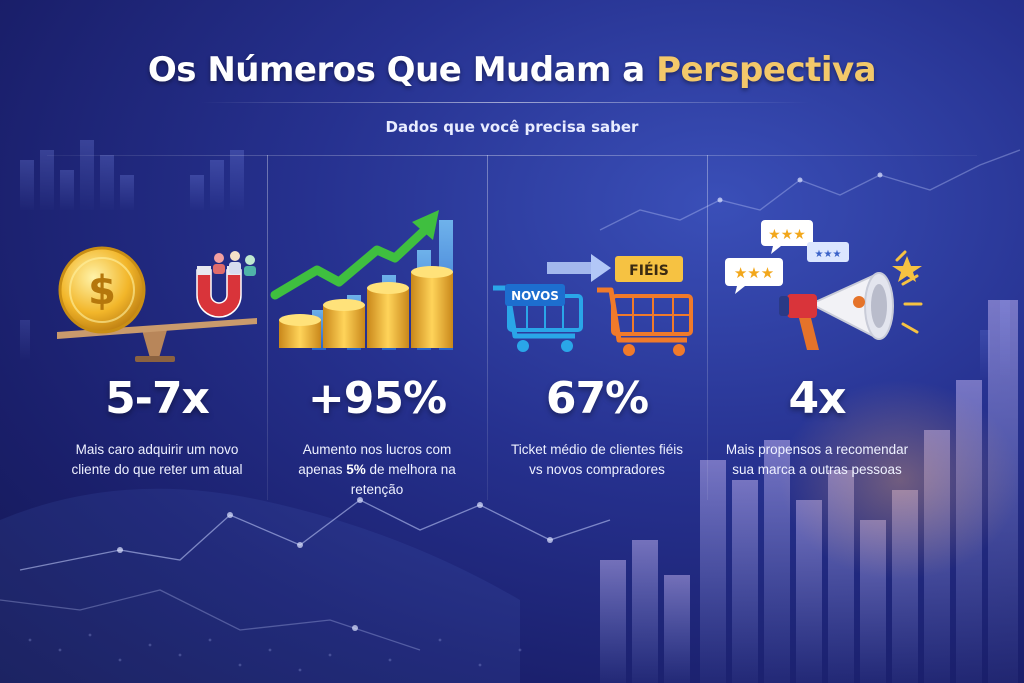 Image resolution: width=1024 pixels, height=683 pixels. What do you see at coordinates (597, 449) in the screenshot?
I see `desc-line: Ticket médio de clientes fiéis` at bounding box center [597, 449].